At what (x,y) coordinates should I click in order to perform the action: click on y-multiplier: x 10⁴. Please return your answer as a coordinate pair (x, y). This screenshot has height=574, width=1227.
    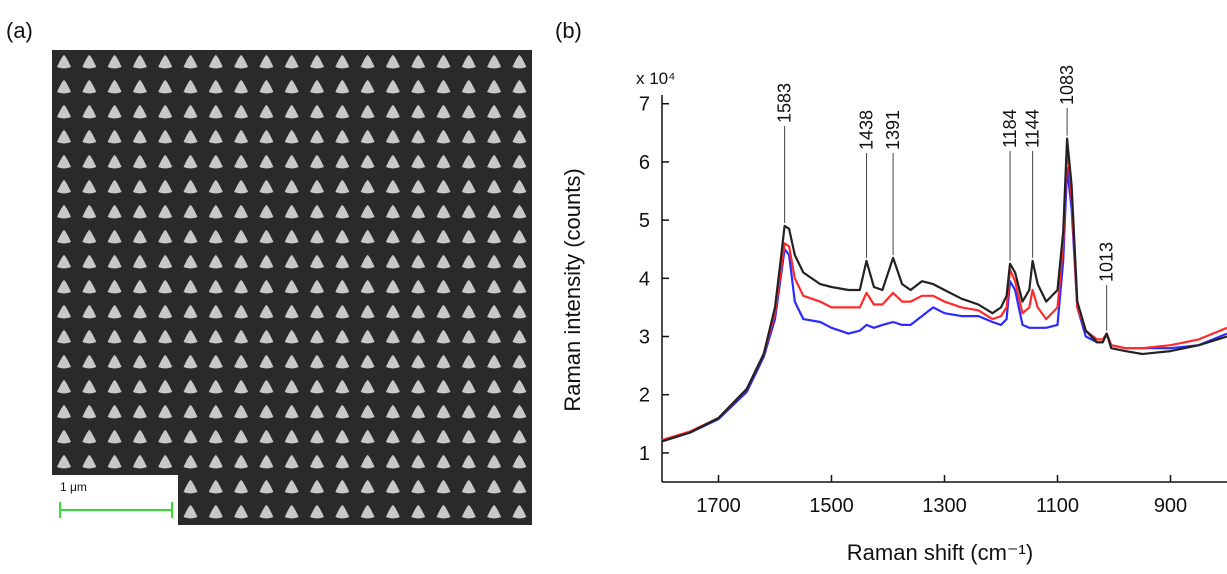
    Looking at the image, I should click on (655, 78).